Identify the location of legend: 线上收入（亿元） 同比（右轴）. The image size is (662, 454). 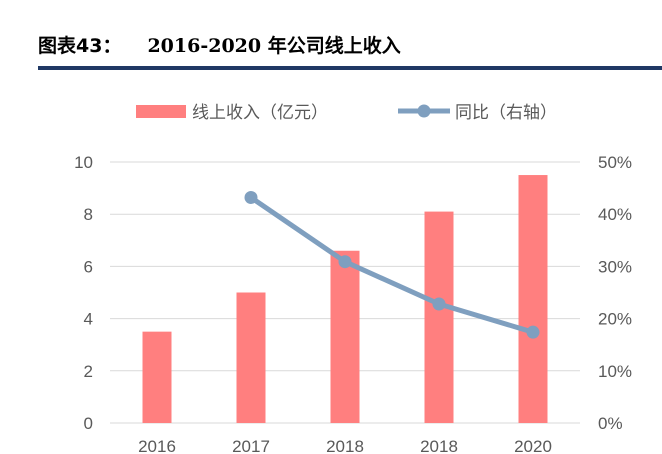
(346, 112).